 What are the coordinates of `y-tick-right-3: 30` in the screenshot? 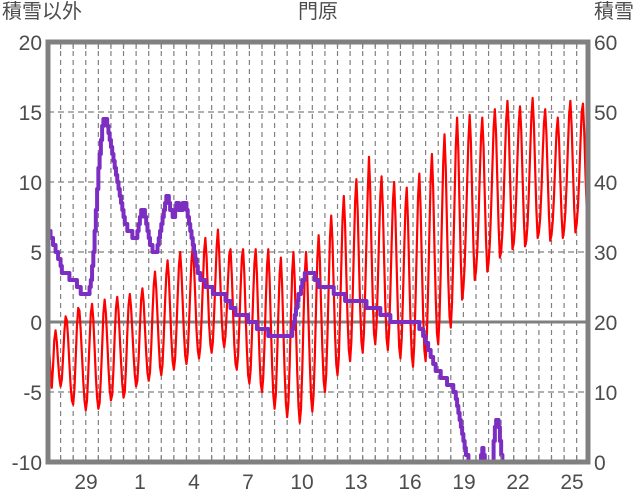 It's located at (606, 253).